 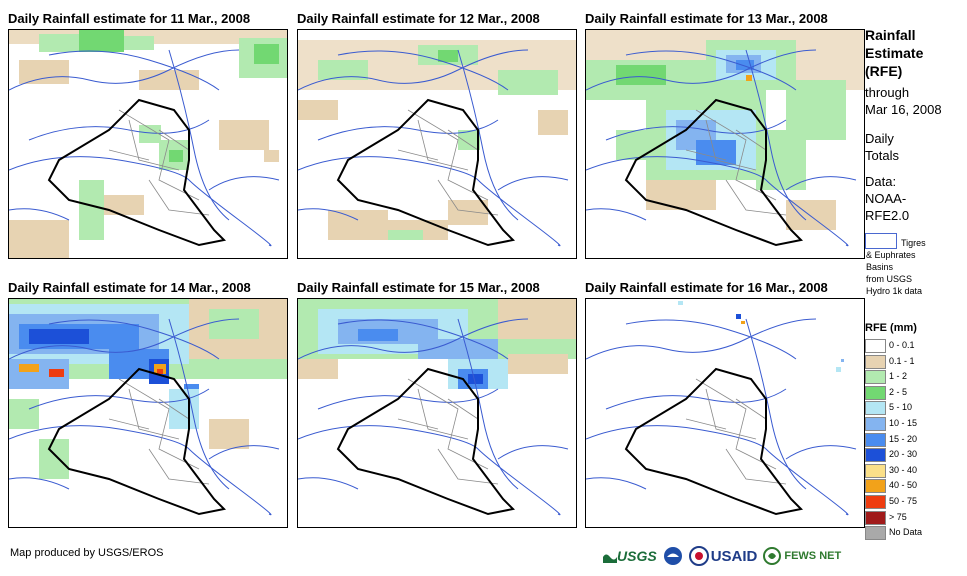 What do you see at coordinates (734, 556) in the screenshot?
I see `usaid-logo-text: USAID` at bounding box center [734, 556].